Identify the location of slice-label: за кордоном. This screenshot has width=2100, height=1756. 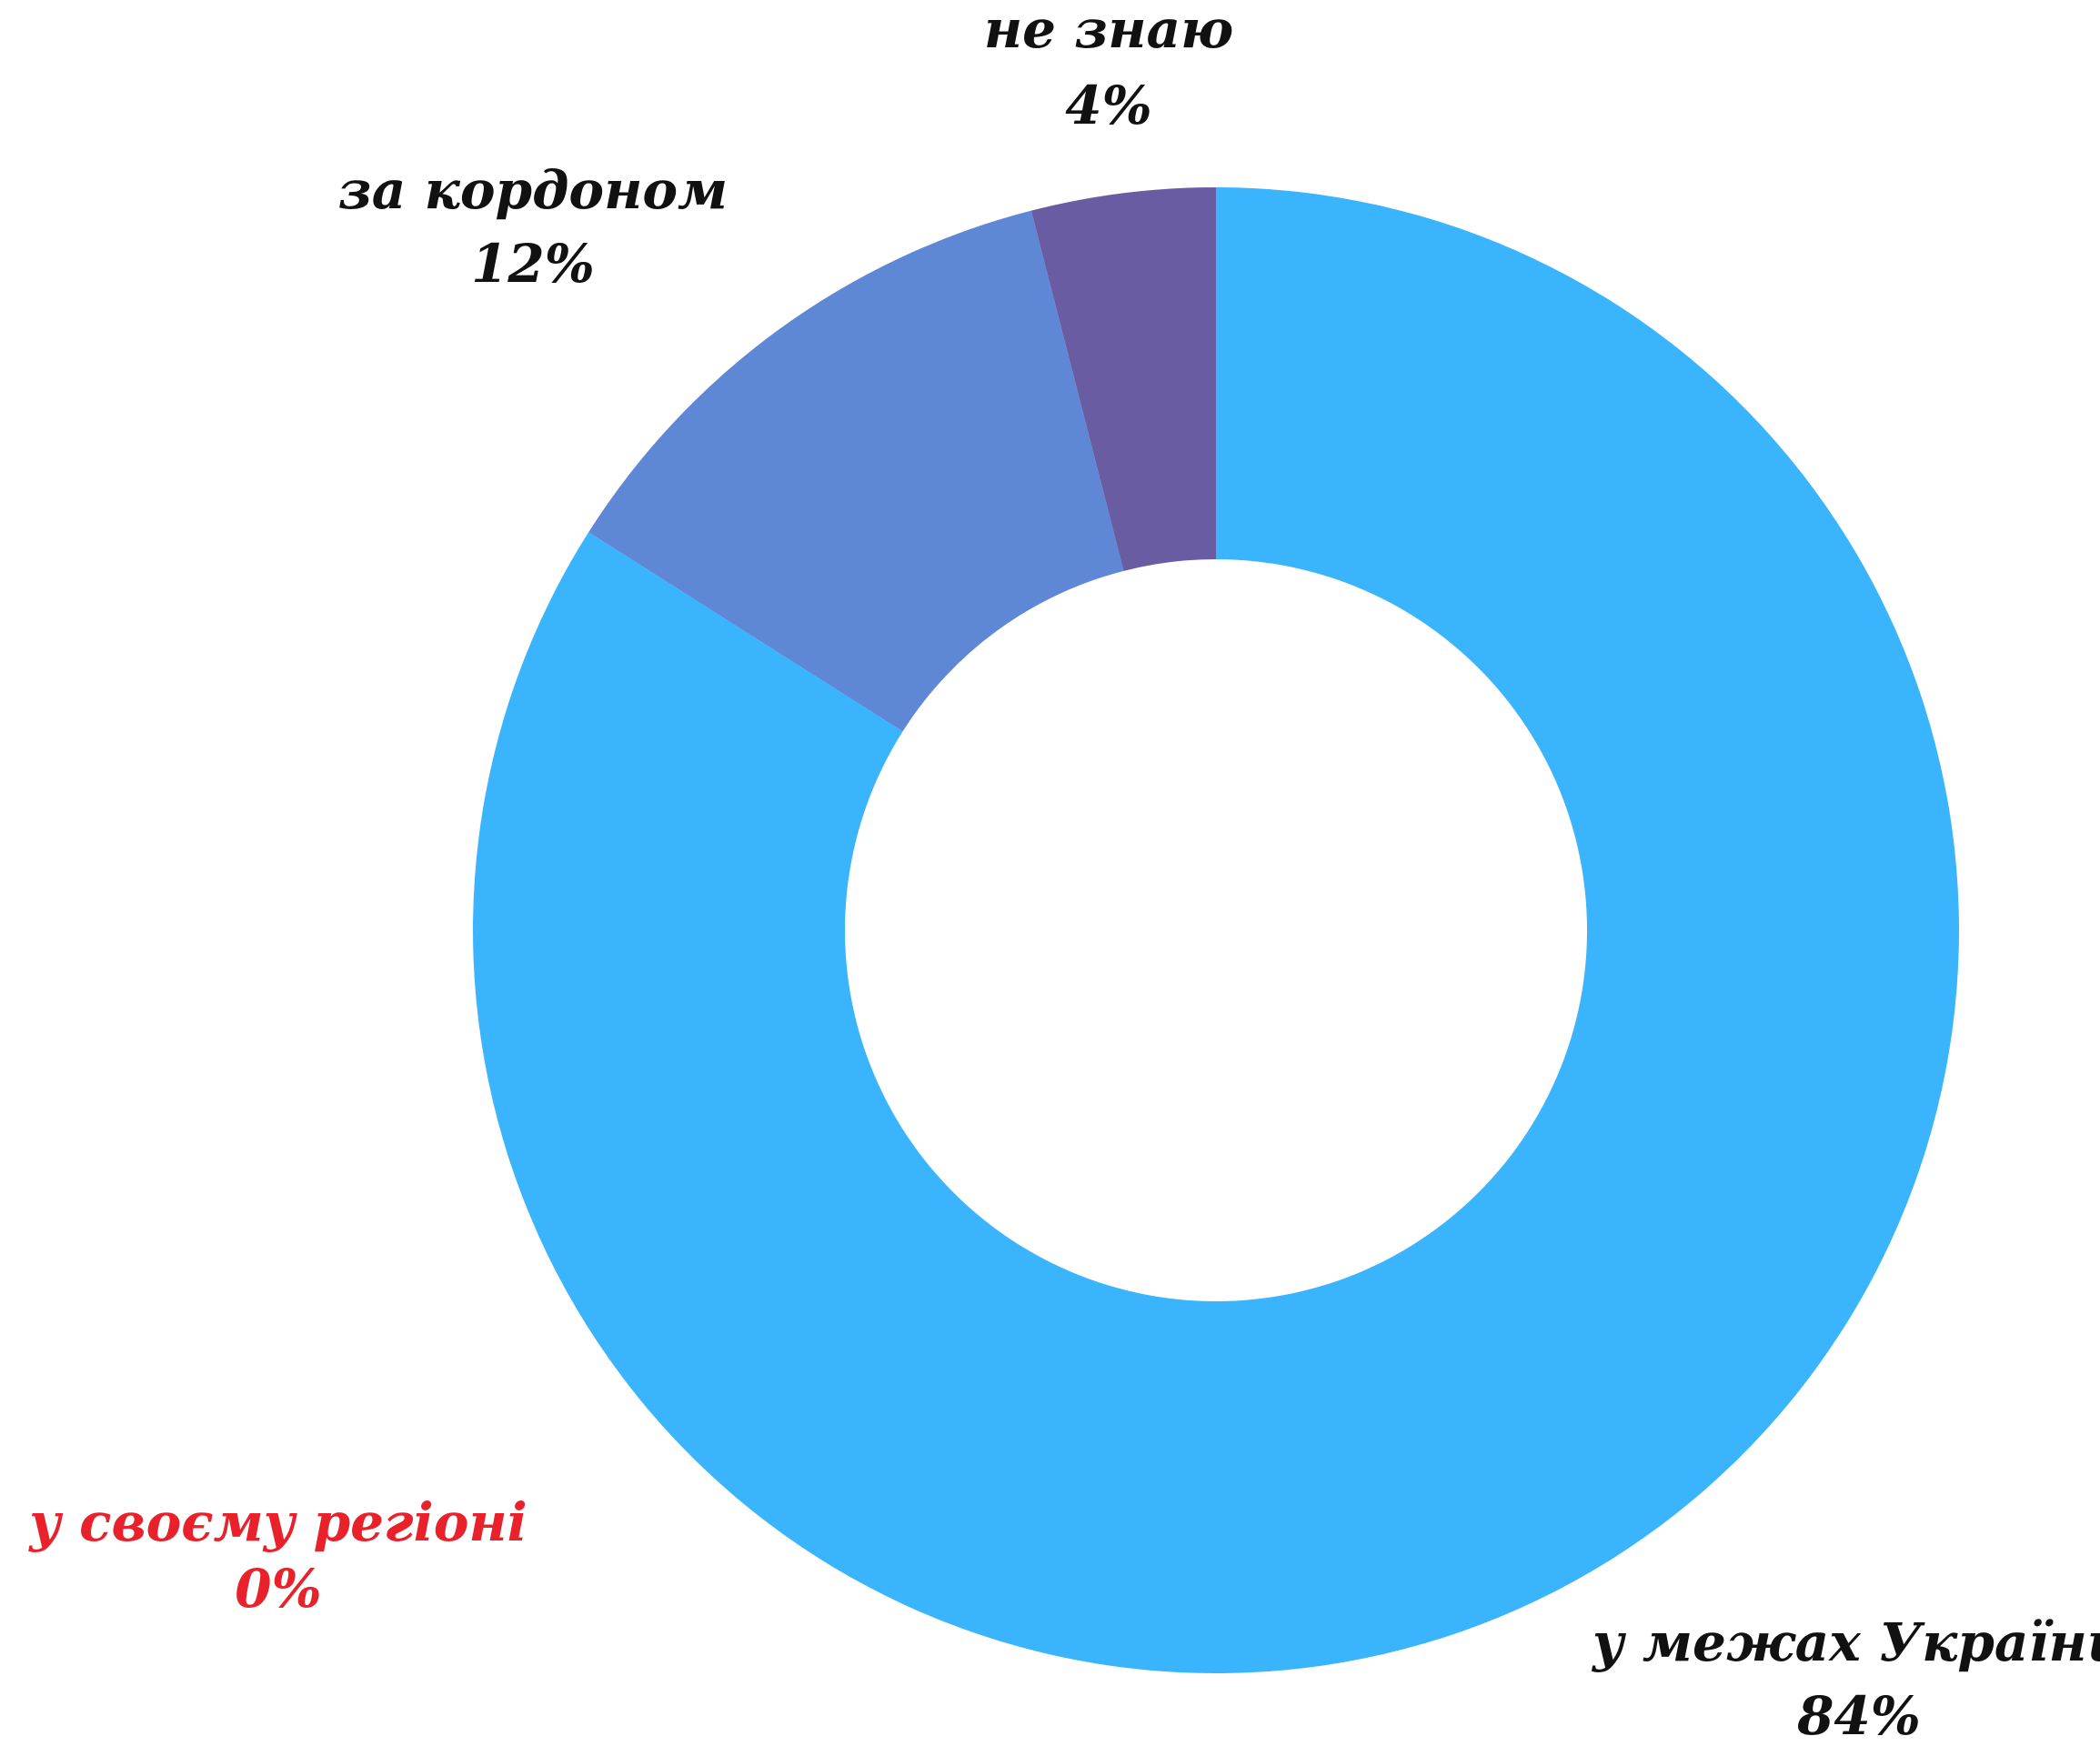
(533, 190).